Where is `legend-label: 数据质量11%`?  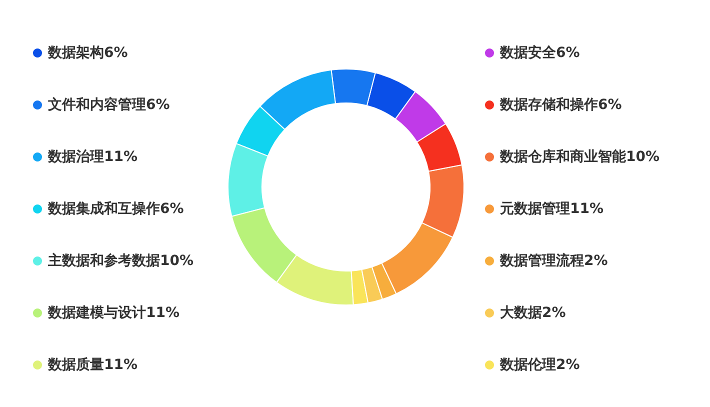
legend-label: 数据质量11% is located at coordinates (92, 364).